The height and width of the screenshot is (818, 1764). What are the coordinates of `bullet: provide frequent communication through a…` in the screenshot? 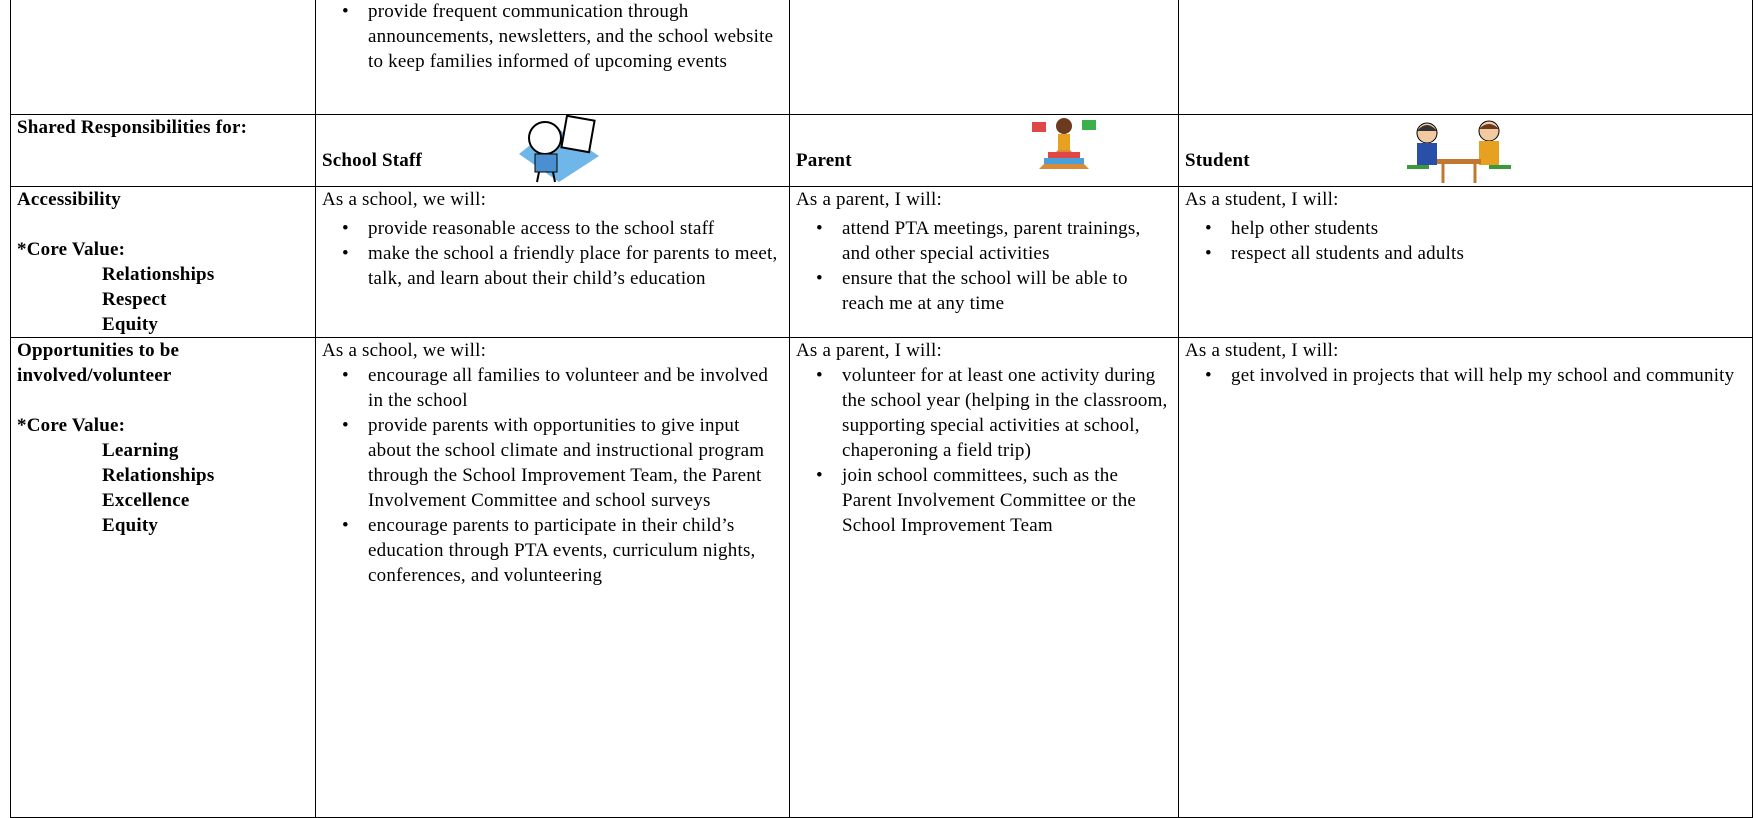 It's located at (562, 37).